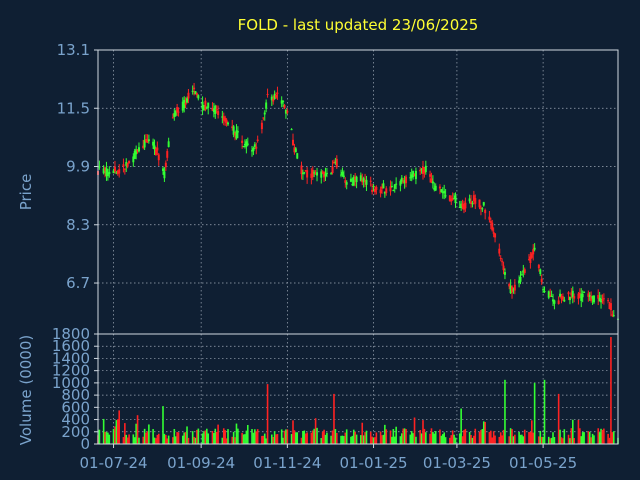  I want to click on volume-tick-label: 1600, so click(71, 346).